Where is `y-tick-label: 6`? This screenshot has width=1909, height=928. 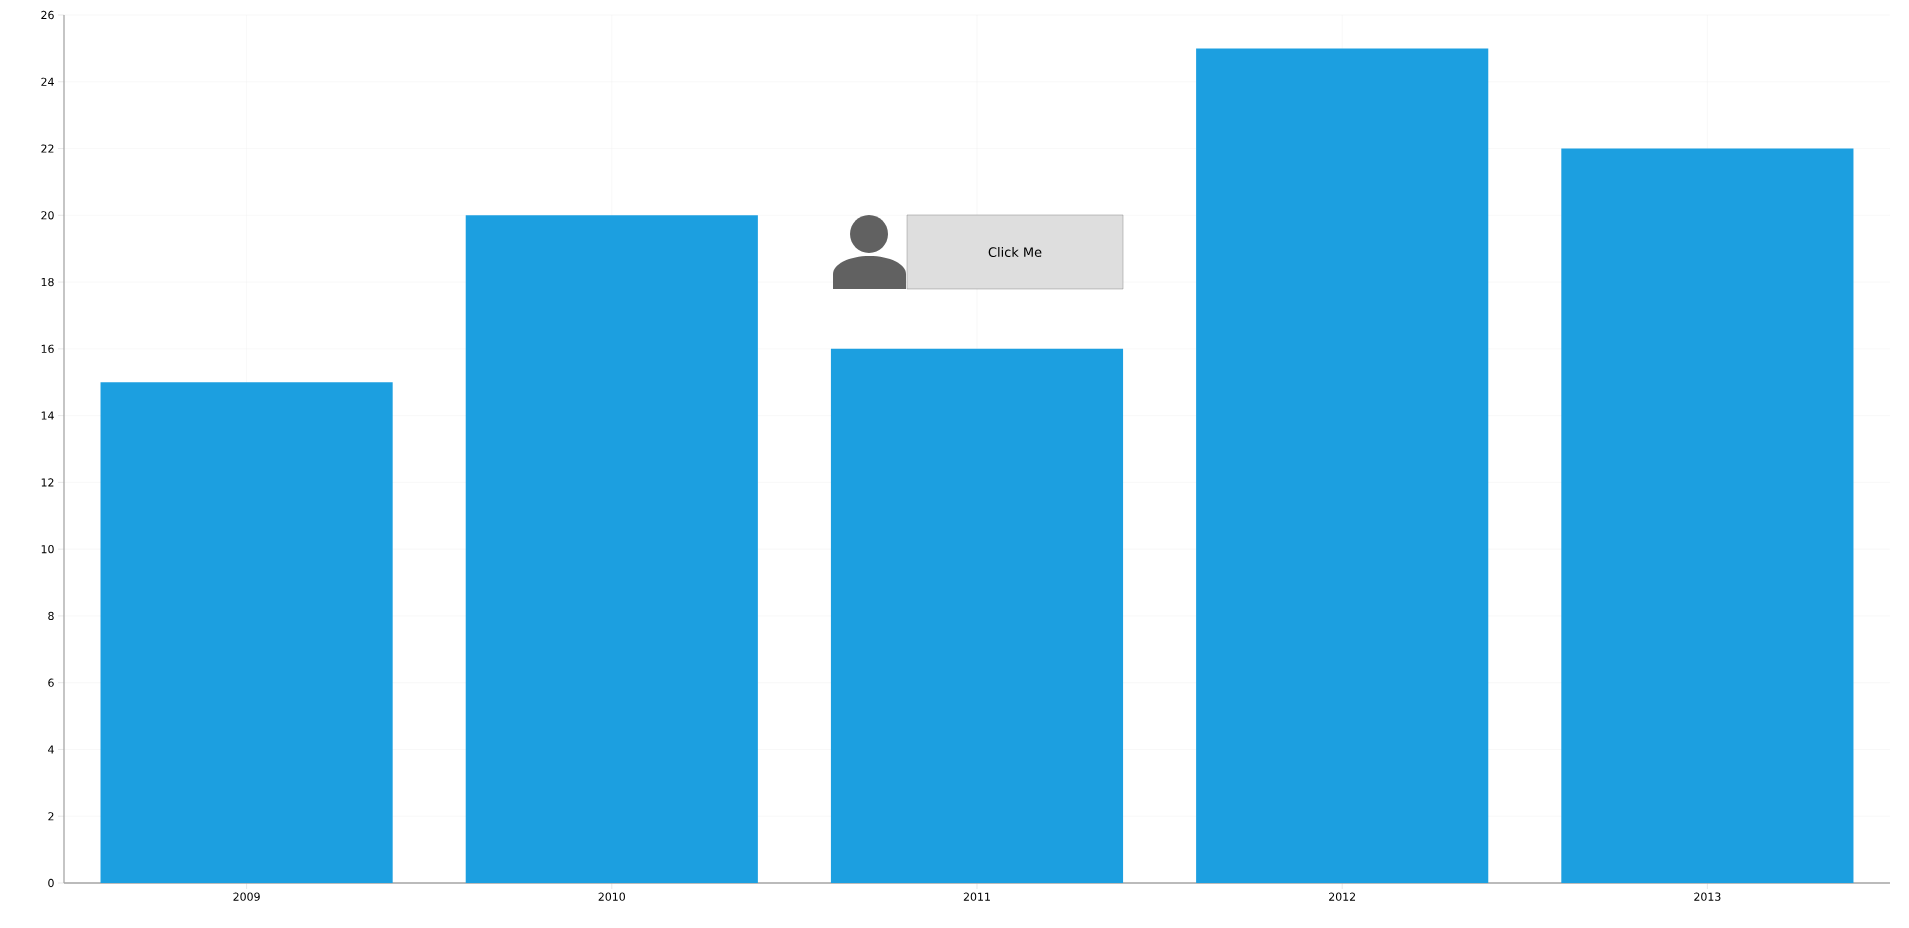
y-tick-label: 6 is located at coordinates (51, 682).